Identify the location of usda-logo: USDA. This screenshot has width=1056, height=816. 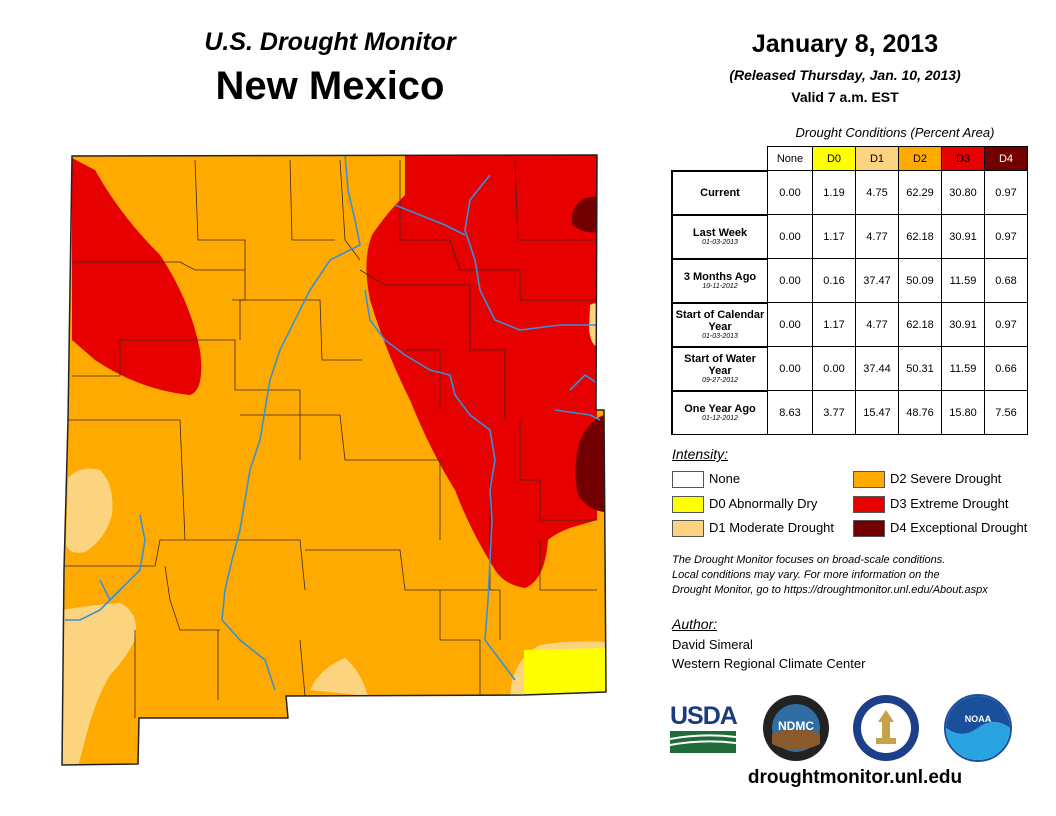
(703, 730).